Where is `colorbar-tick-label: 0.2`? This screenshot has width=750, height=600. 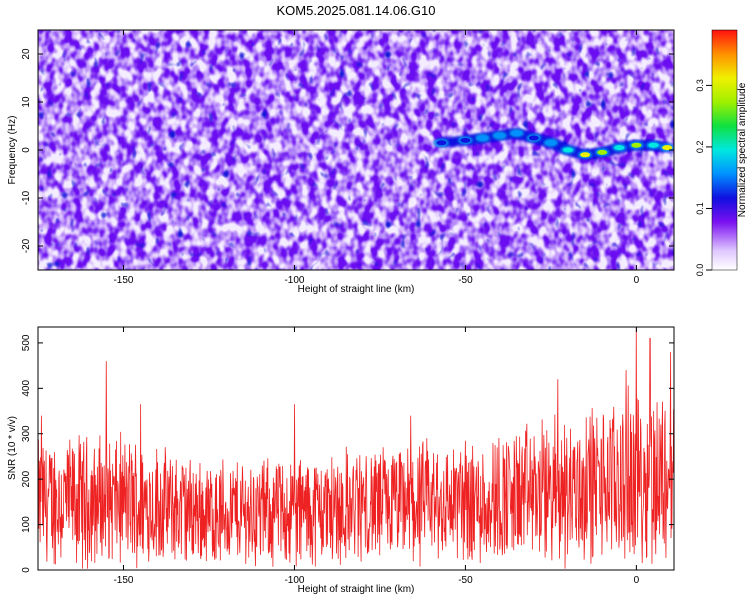 colorbar-tick-label: 0.2 is located at coordinates (700, 147).